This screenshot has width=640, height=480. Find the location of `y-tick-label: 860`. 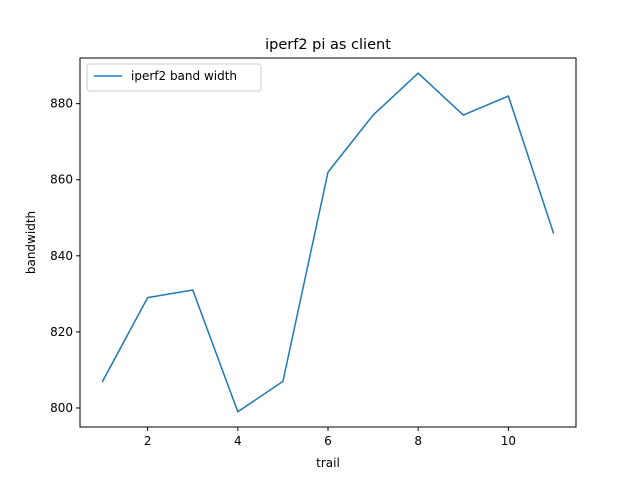

y-tick-label: 860 is located at coordinates (61, 180).